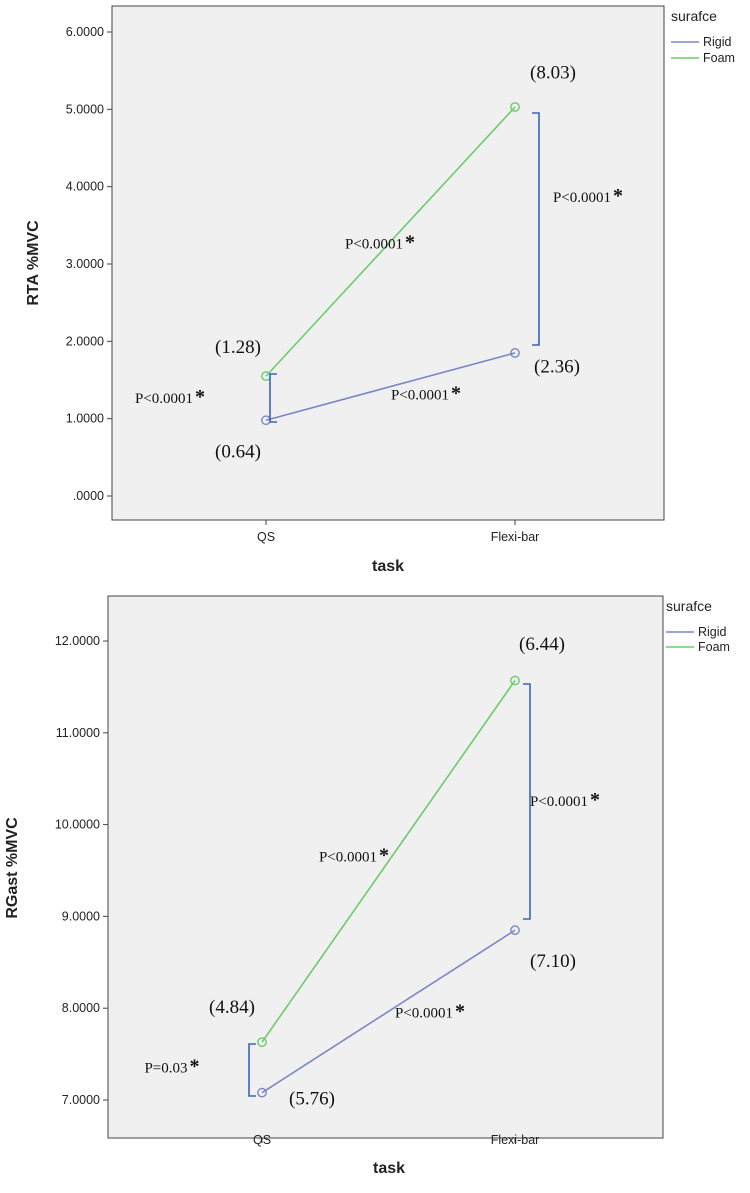  I want to click on y-tick-label: 8.0000, so click(81, 1008).